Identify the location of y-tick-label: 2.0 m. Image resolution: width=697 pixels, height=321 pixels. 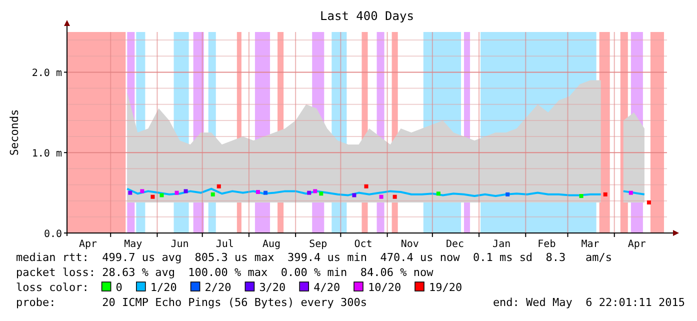
(47, 74).